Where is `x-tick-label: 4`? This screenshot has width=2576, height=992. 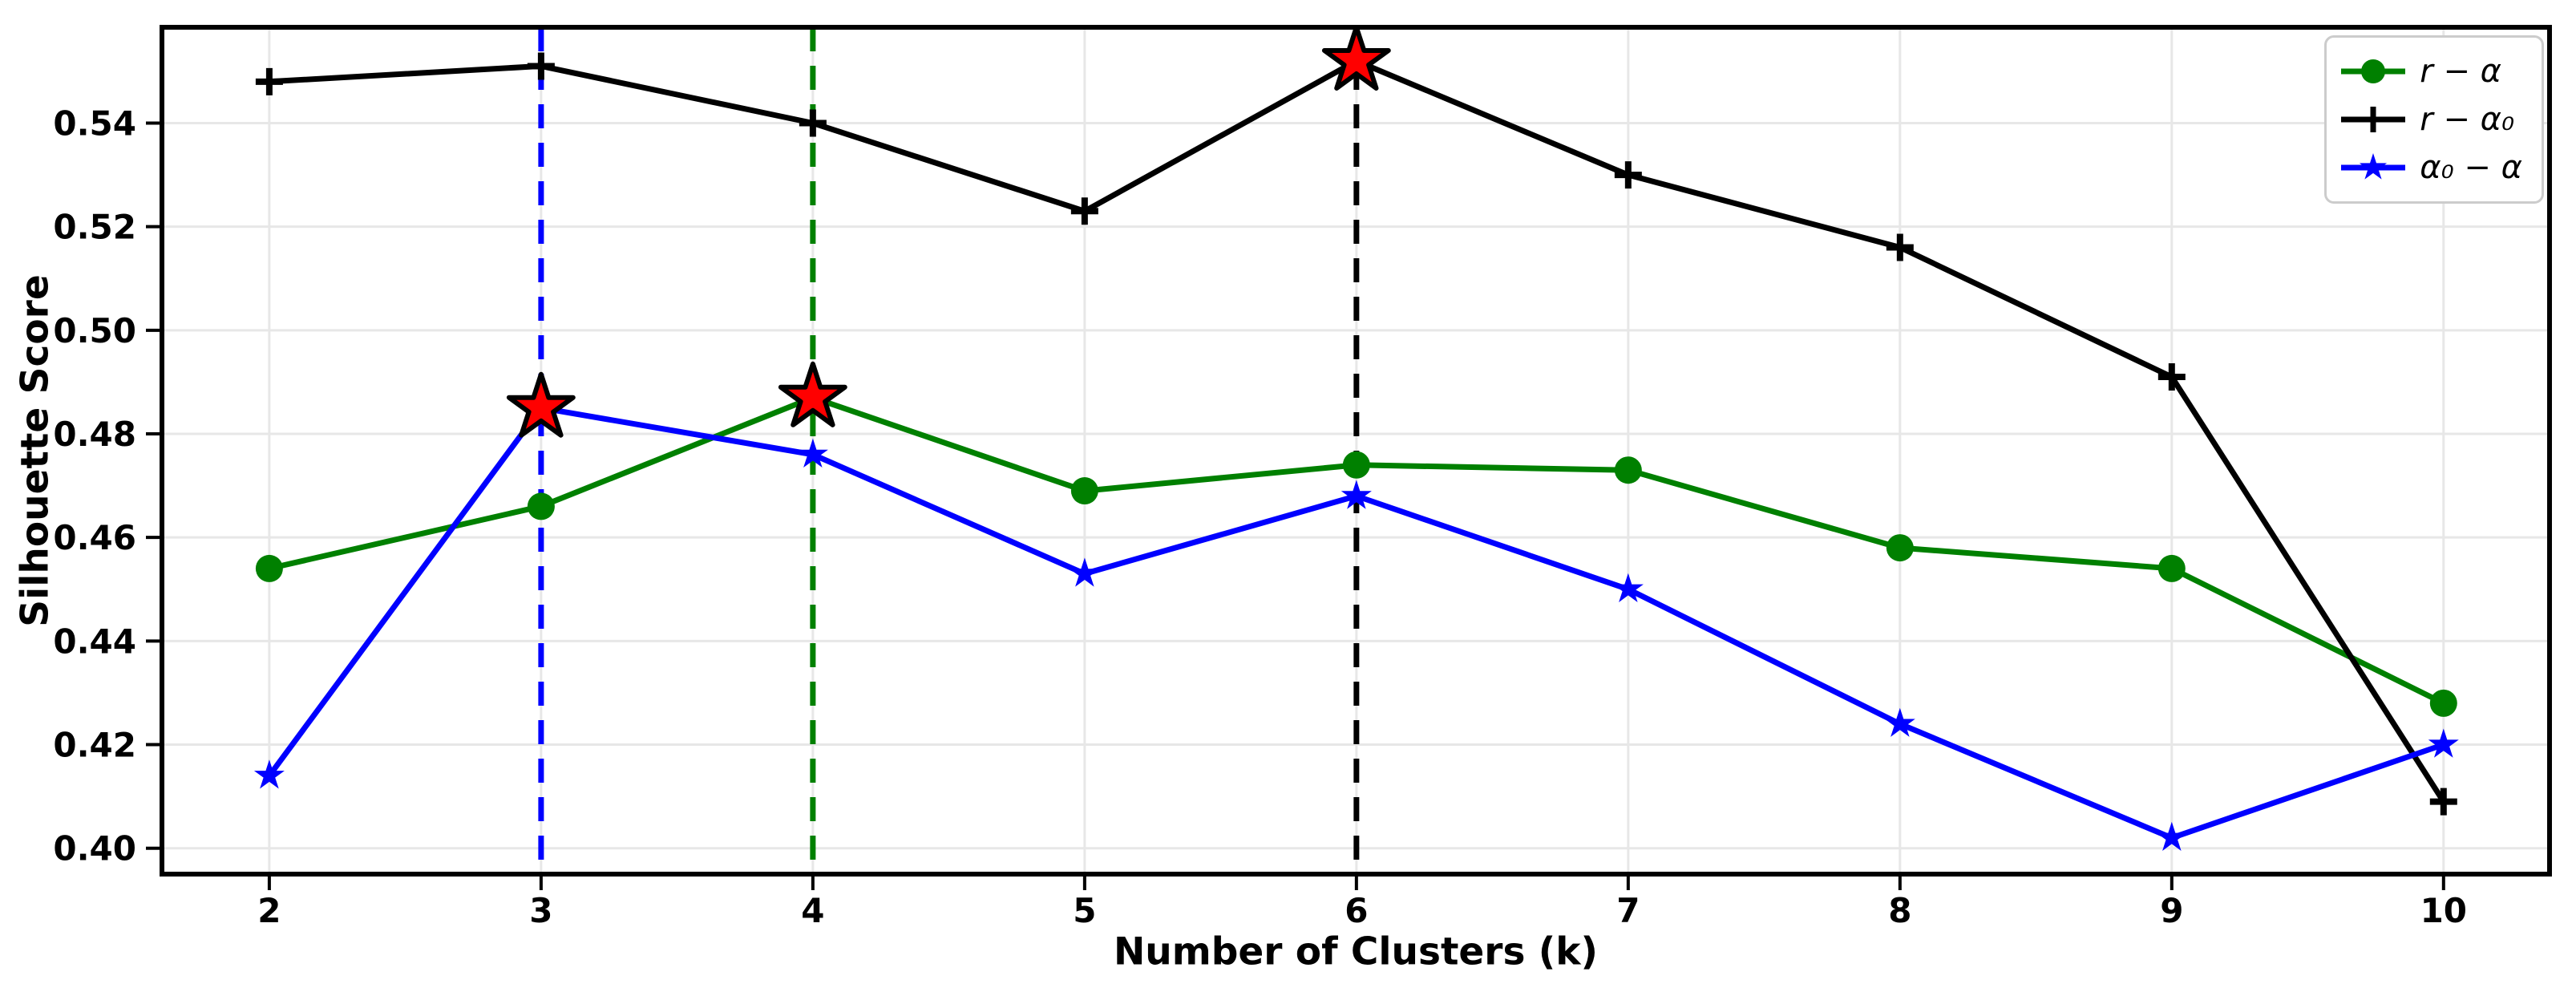
x-tick-label: 4 is located at coordinates (812, 911).